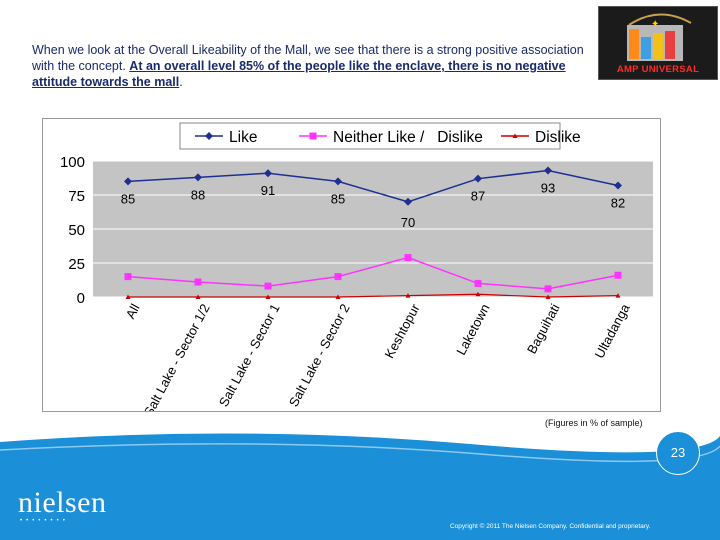  I want to click on y-tick-label: 100, so click(72, 162).